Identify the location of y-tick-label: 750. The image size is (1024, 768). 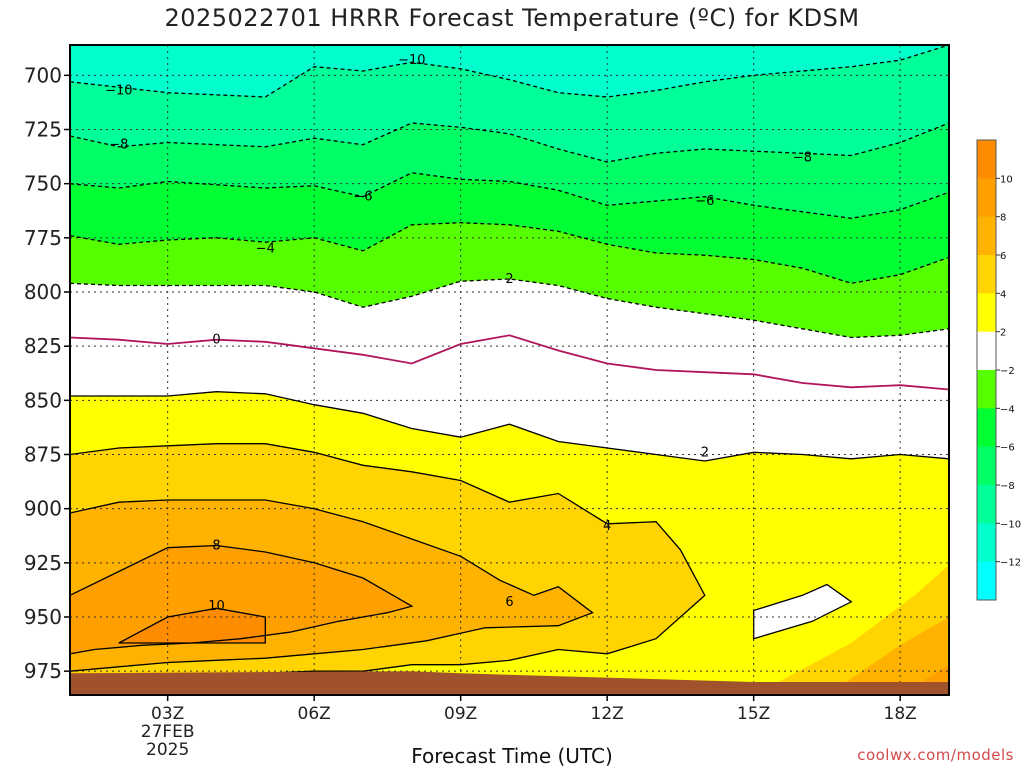
(43, 184).